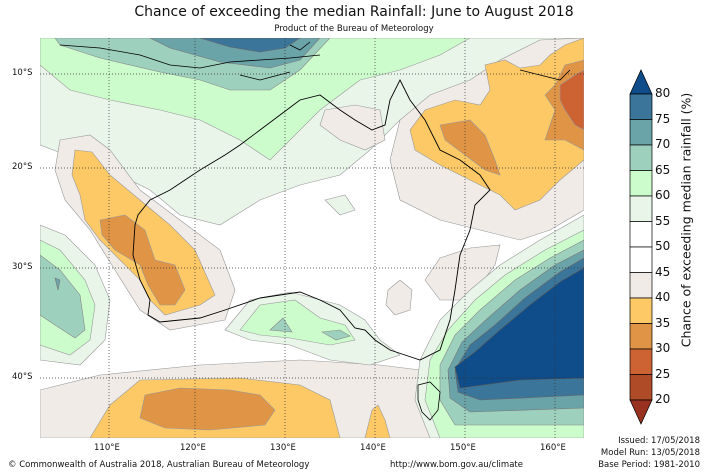  Describe the element at coordinates (663, 399) in the screenshot. I see `colorbar-tick-label: 20` at that location.